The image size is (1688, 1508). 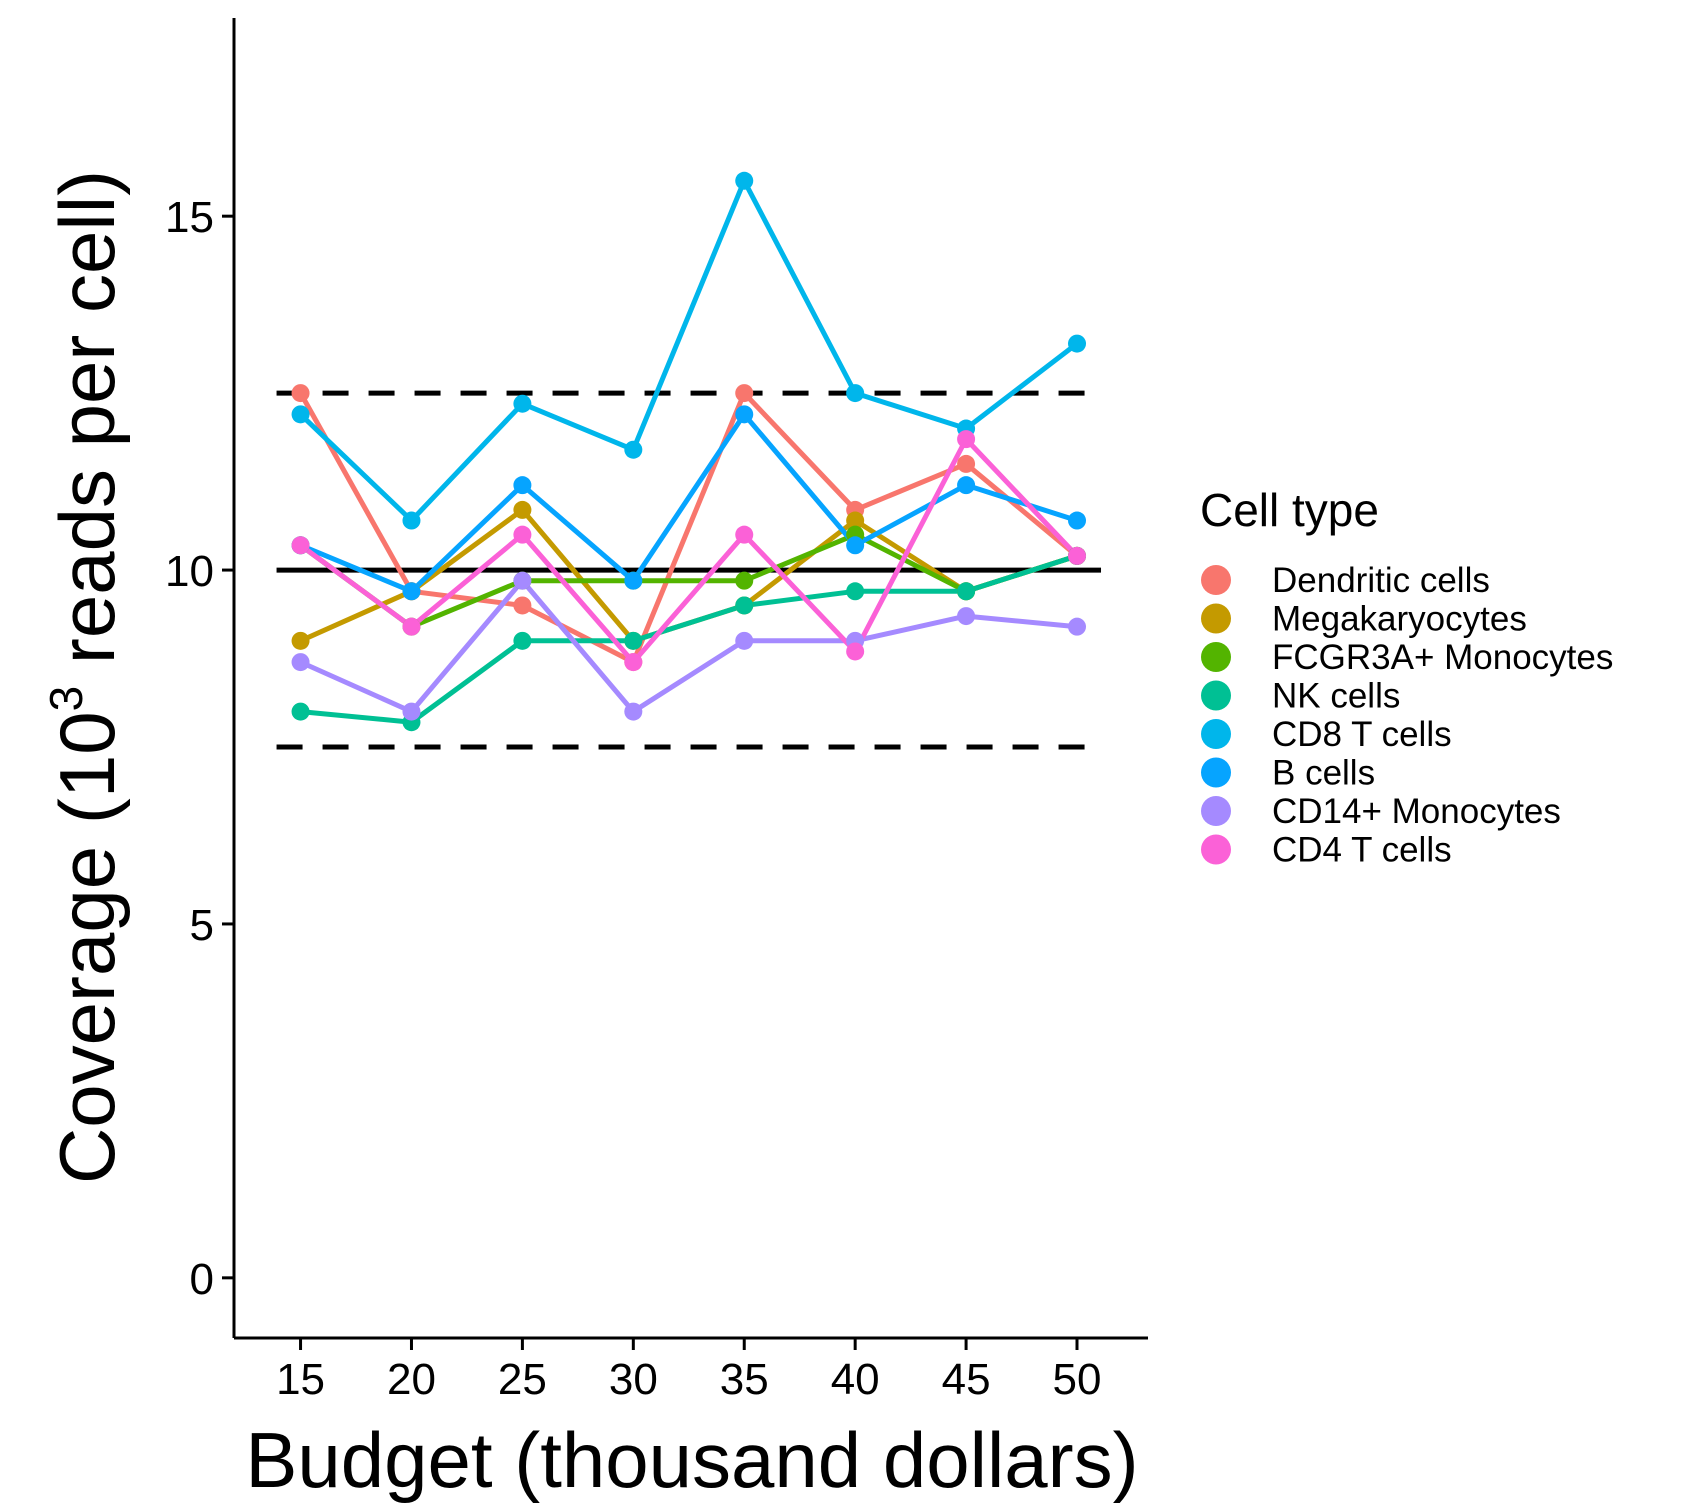 What do you see at coordinates (1216, 580) in the screenshot?
I see `legend-key-dendritic-cells` at bounding box center [1216, 580].